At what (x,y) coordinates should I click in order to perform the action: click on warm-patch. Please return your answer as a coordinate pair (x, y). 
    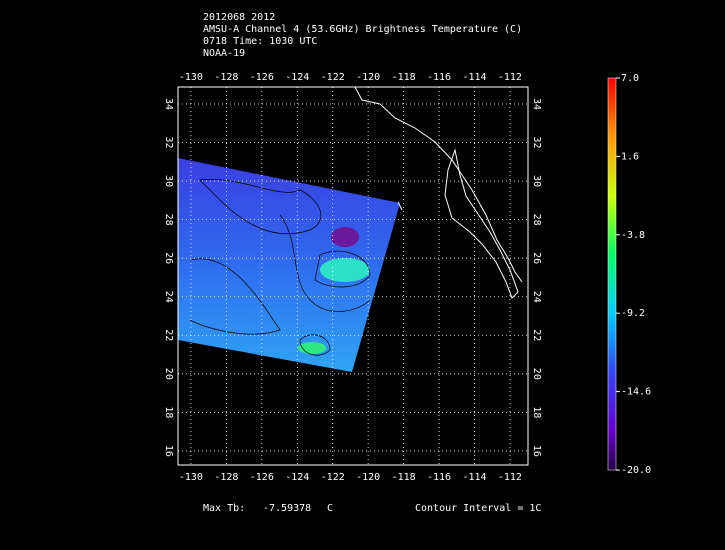
    Looking at the image, I should click on (345, 270).